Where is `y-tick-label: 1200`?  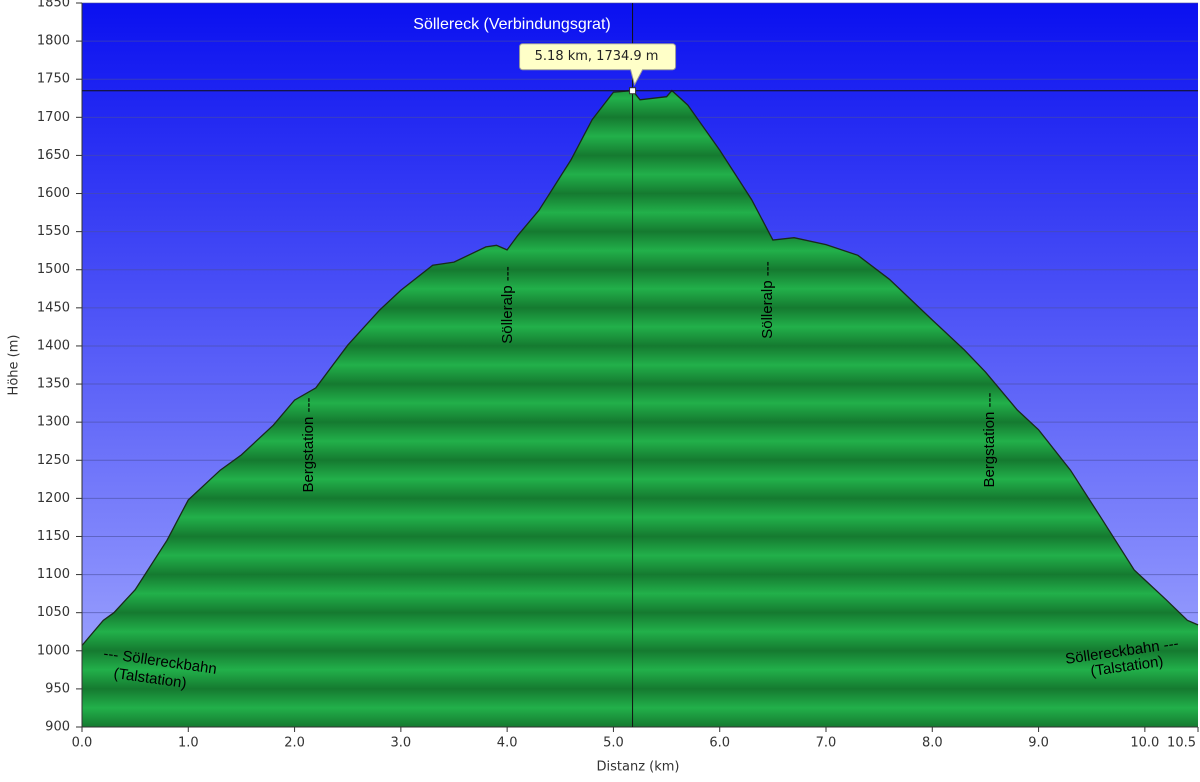
y-tick-label: 1200 is located at coordinates (53, 498).